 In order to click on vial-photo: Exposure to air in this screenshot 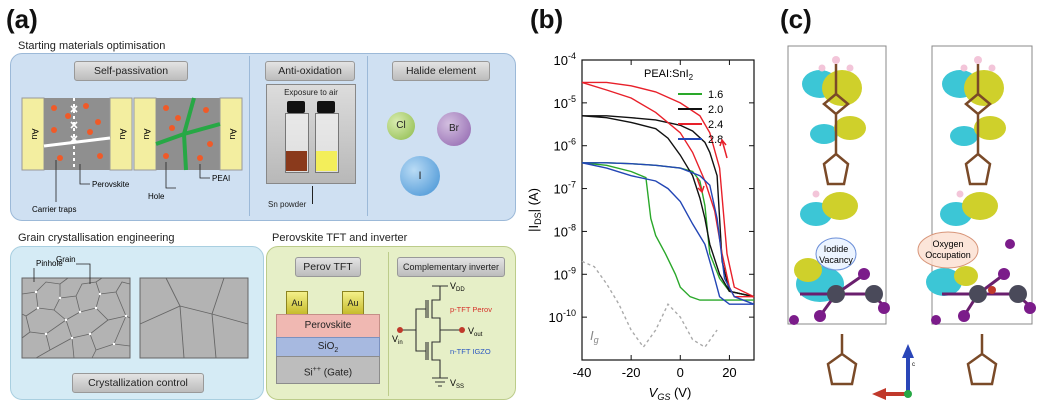, I will do `click(311, 134)`.